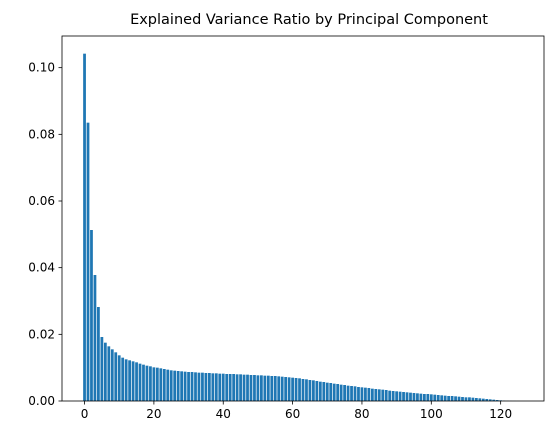 The height and width of the screenshot is (435, 556). What do you see at coordinates (41, 401) in the screenshot?
I see `y-tick-label: 0.00` at bounding box center [41, 401].